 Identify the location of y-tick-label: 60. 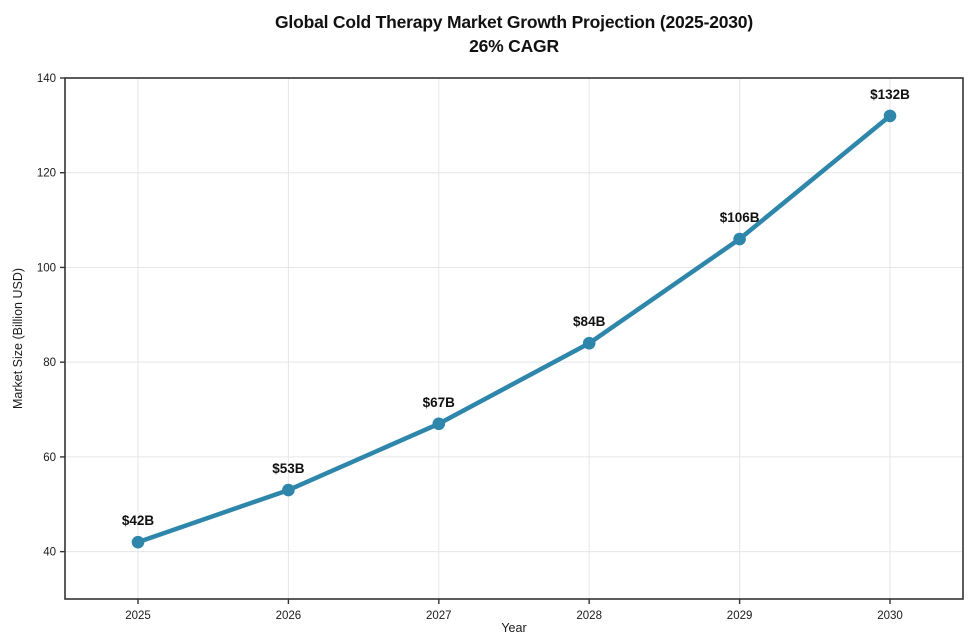
(49, 458).